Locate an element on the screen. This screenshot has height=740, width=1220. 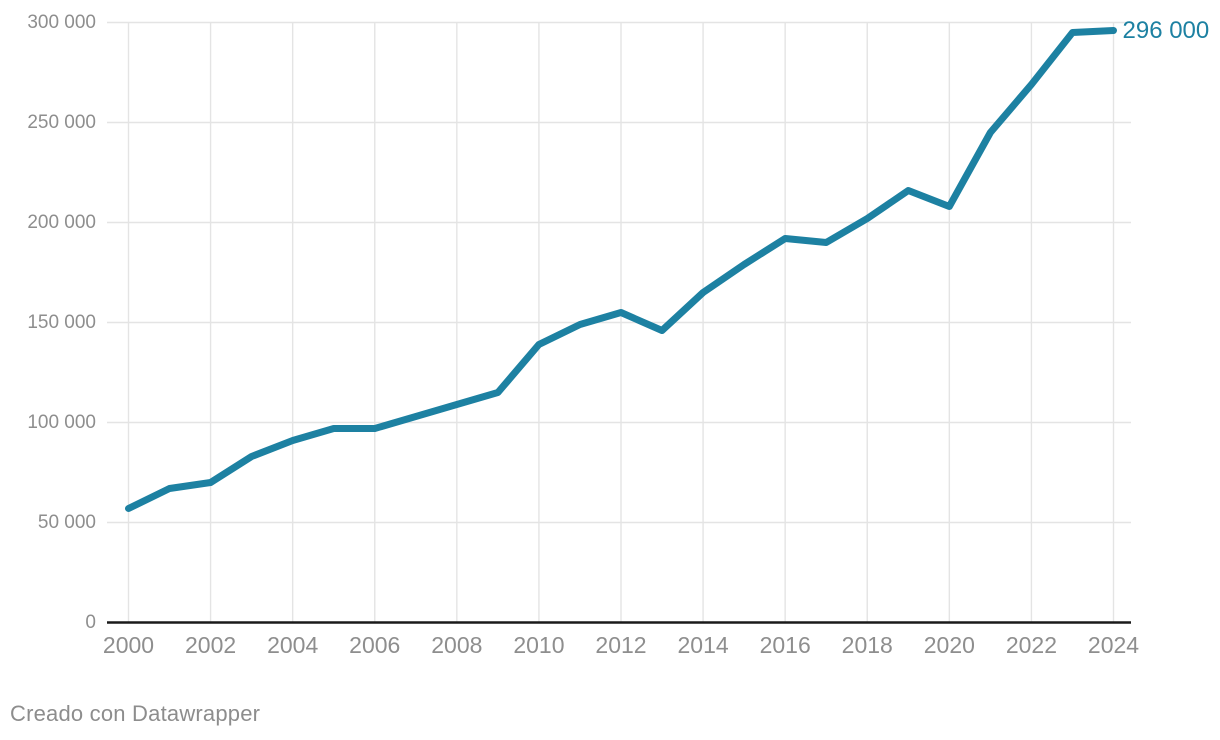
y-tick-label: 300 000 is located at coordinates (61, 22).